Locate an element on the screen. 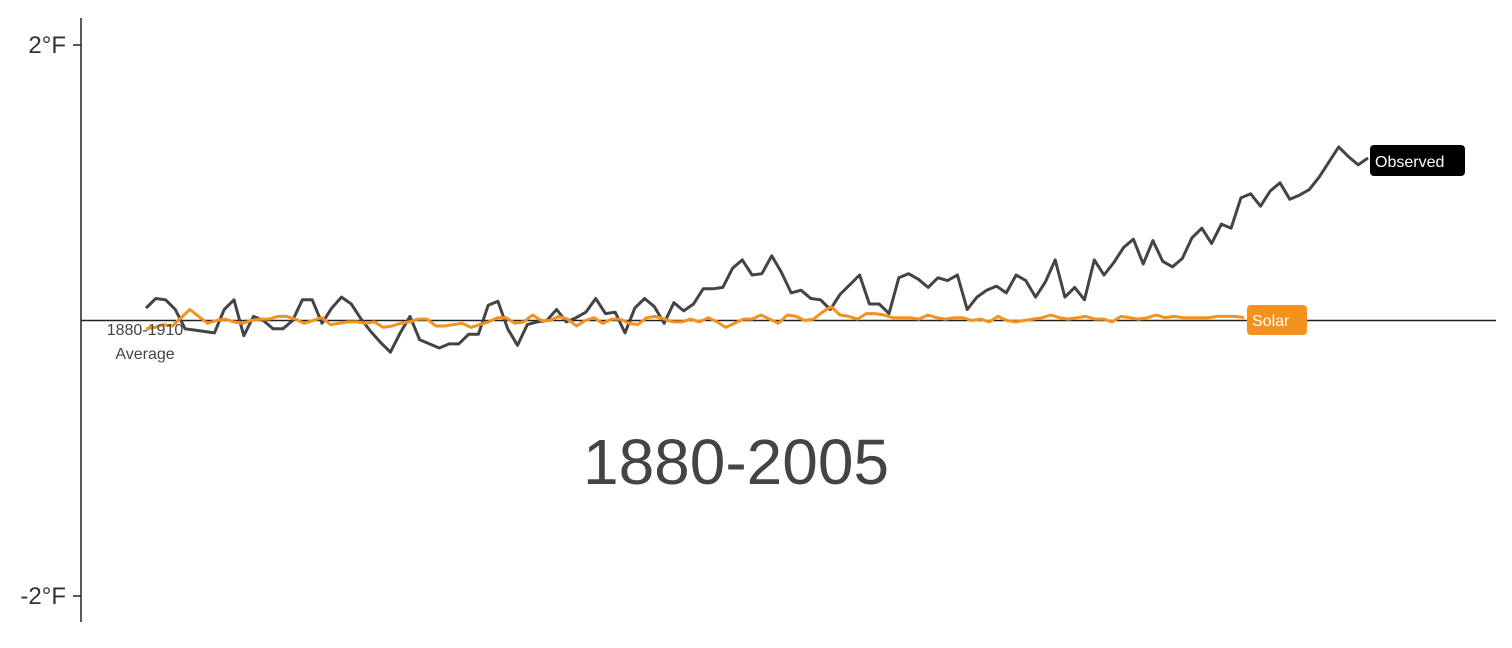 The width and height of the screenshot is (1512, 648). series-tag-solar-background is located at coordinates (1277, 320).